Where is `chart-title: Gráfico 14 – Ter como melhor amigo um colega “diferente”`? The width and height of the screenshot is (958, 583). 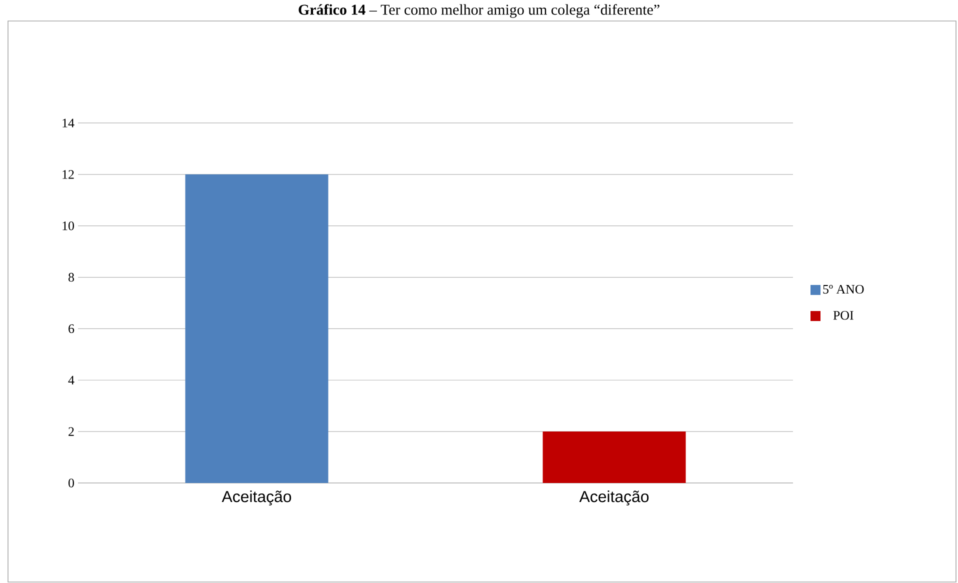 chart-title: Gráfico 14 – Ter como melhor amigo um colega “diferente” is located at coordinates (479, 11).